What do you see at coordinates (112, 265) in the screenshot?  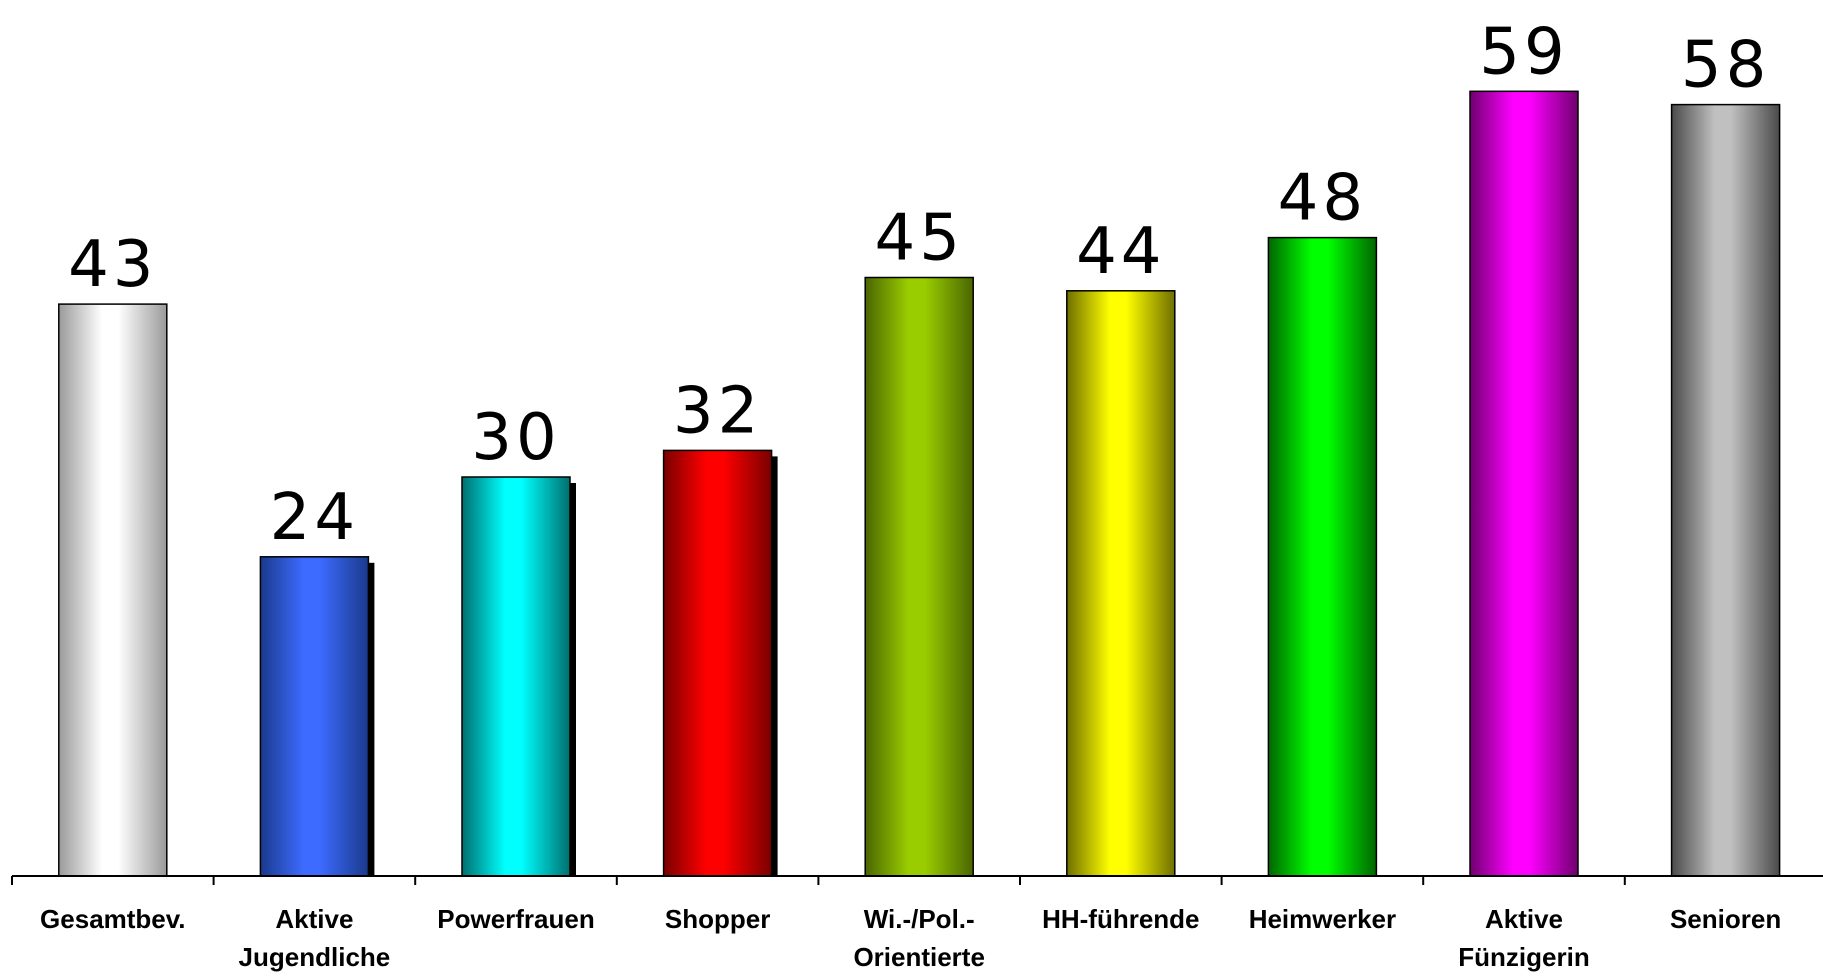 I see `data-label: 43` at bounding box center [112, 265].